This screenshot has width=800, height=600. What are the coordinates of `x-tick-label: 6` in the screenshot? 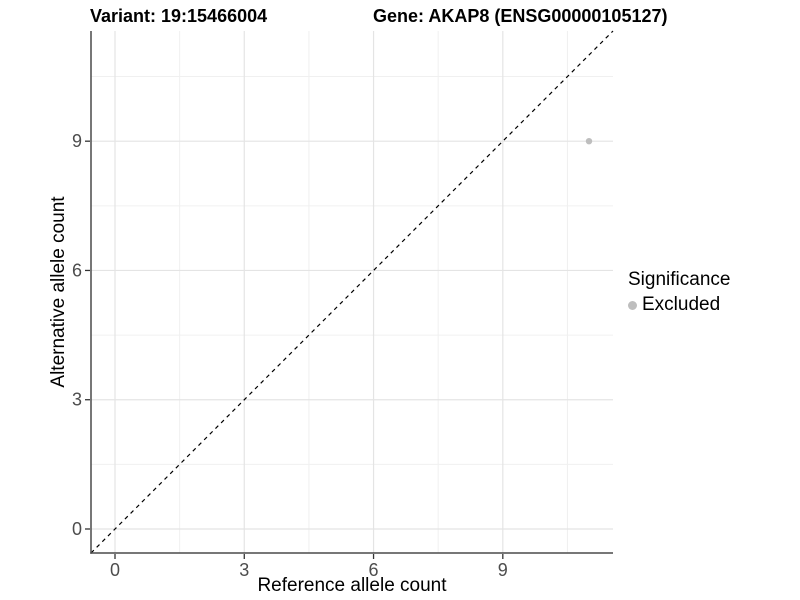 It's located at (374, 570).